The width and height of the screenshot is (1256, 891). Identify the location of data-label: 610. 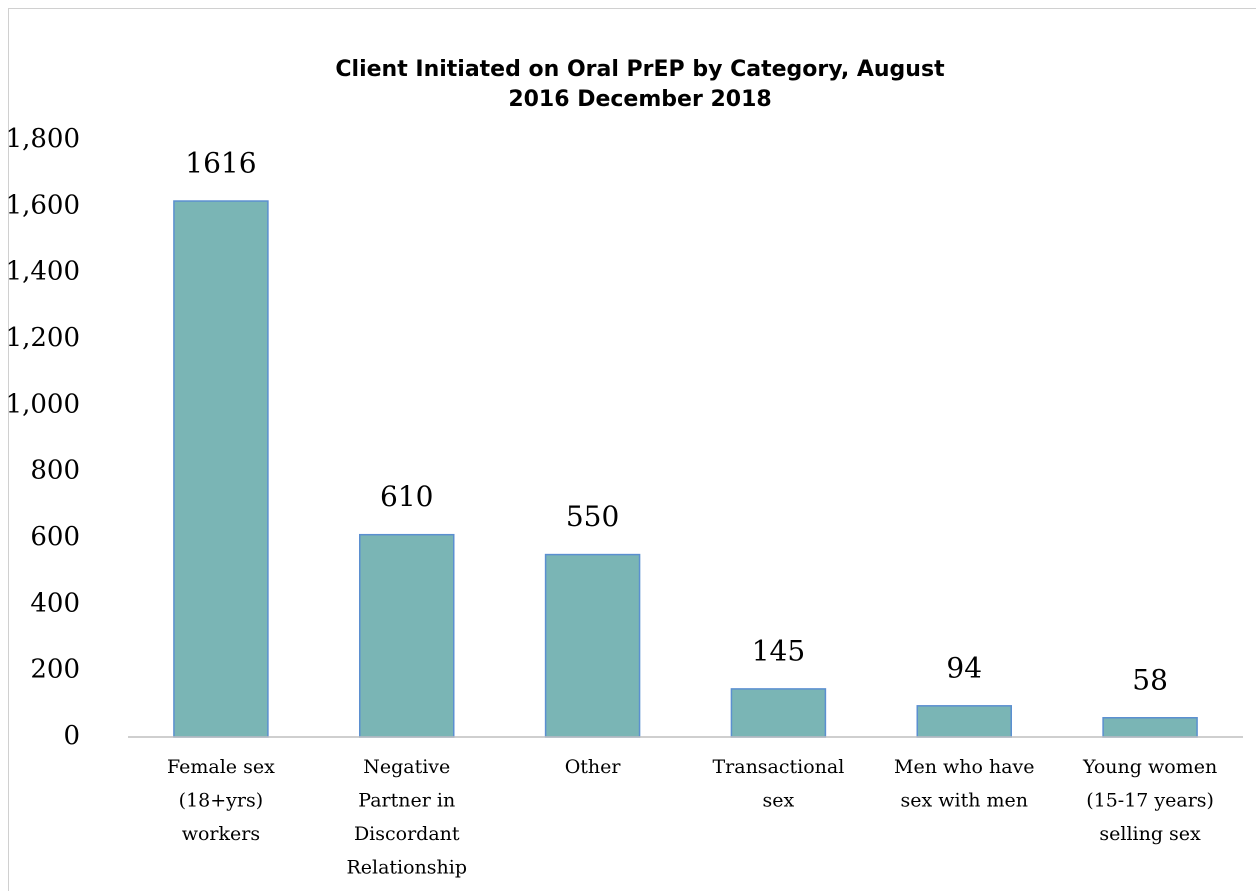
(406, 496).